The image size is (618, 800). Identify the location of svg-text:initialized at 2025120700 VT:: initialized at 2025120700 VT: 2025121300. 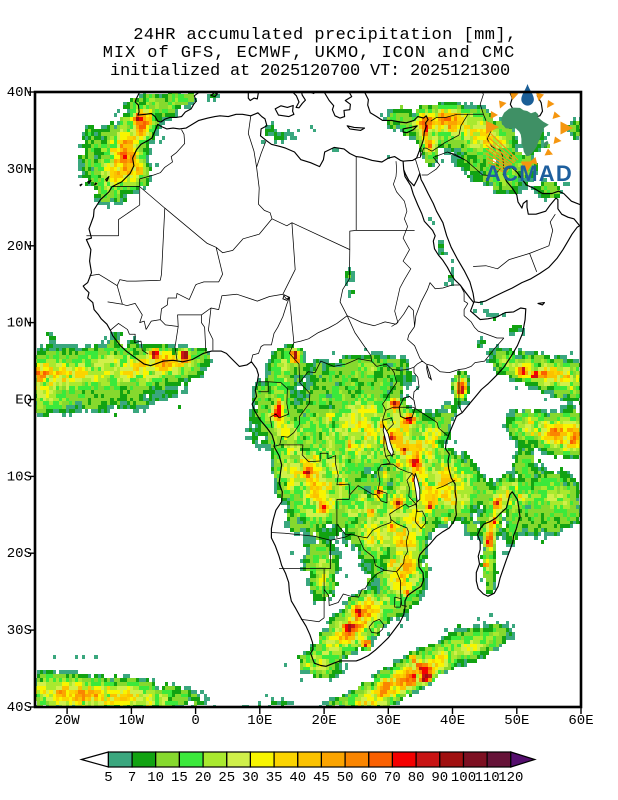
(310, 71).